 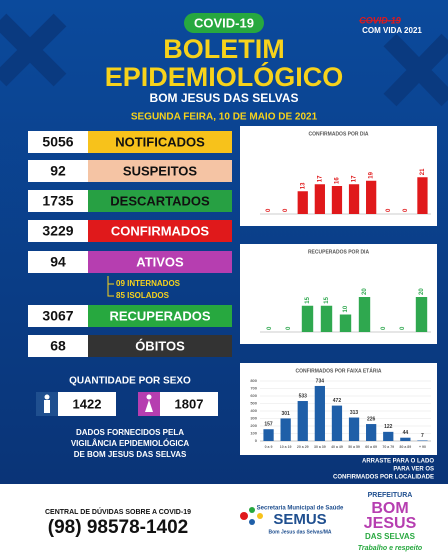 What do you see at coordinates (285, 414) in the screenshot?
I see `value-label: 301` at bounding box center [285, 414].